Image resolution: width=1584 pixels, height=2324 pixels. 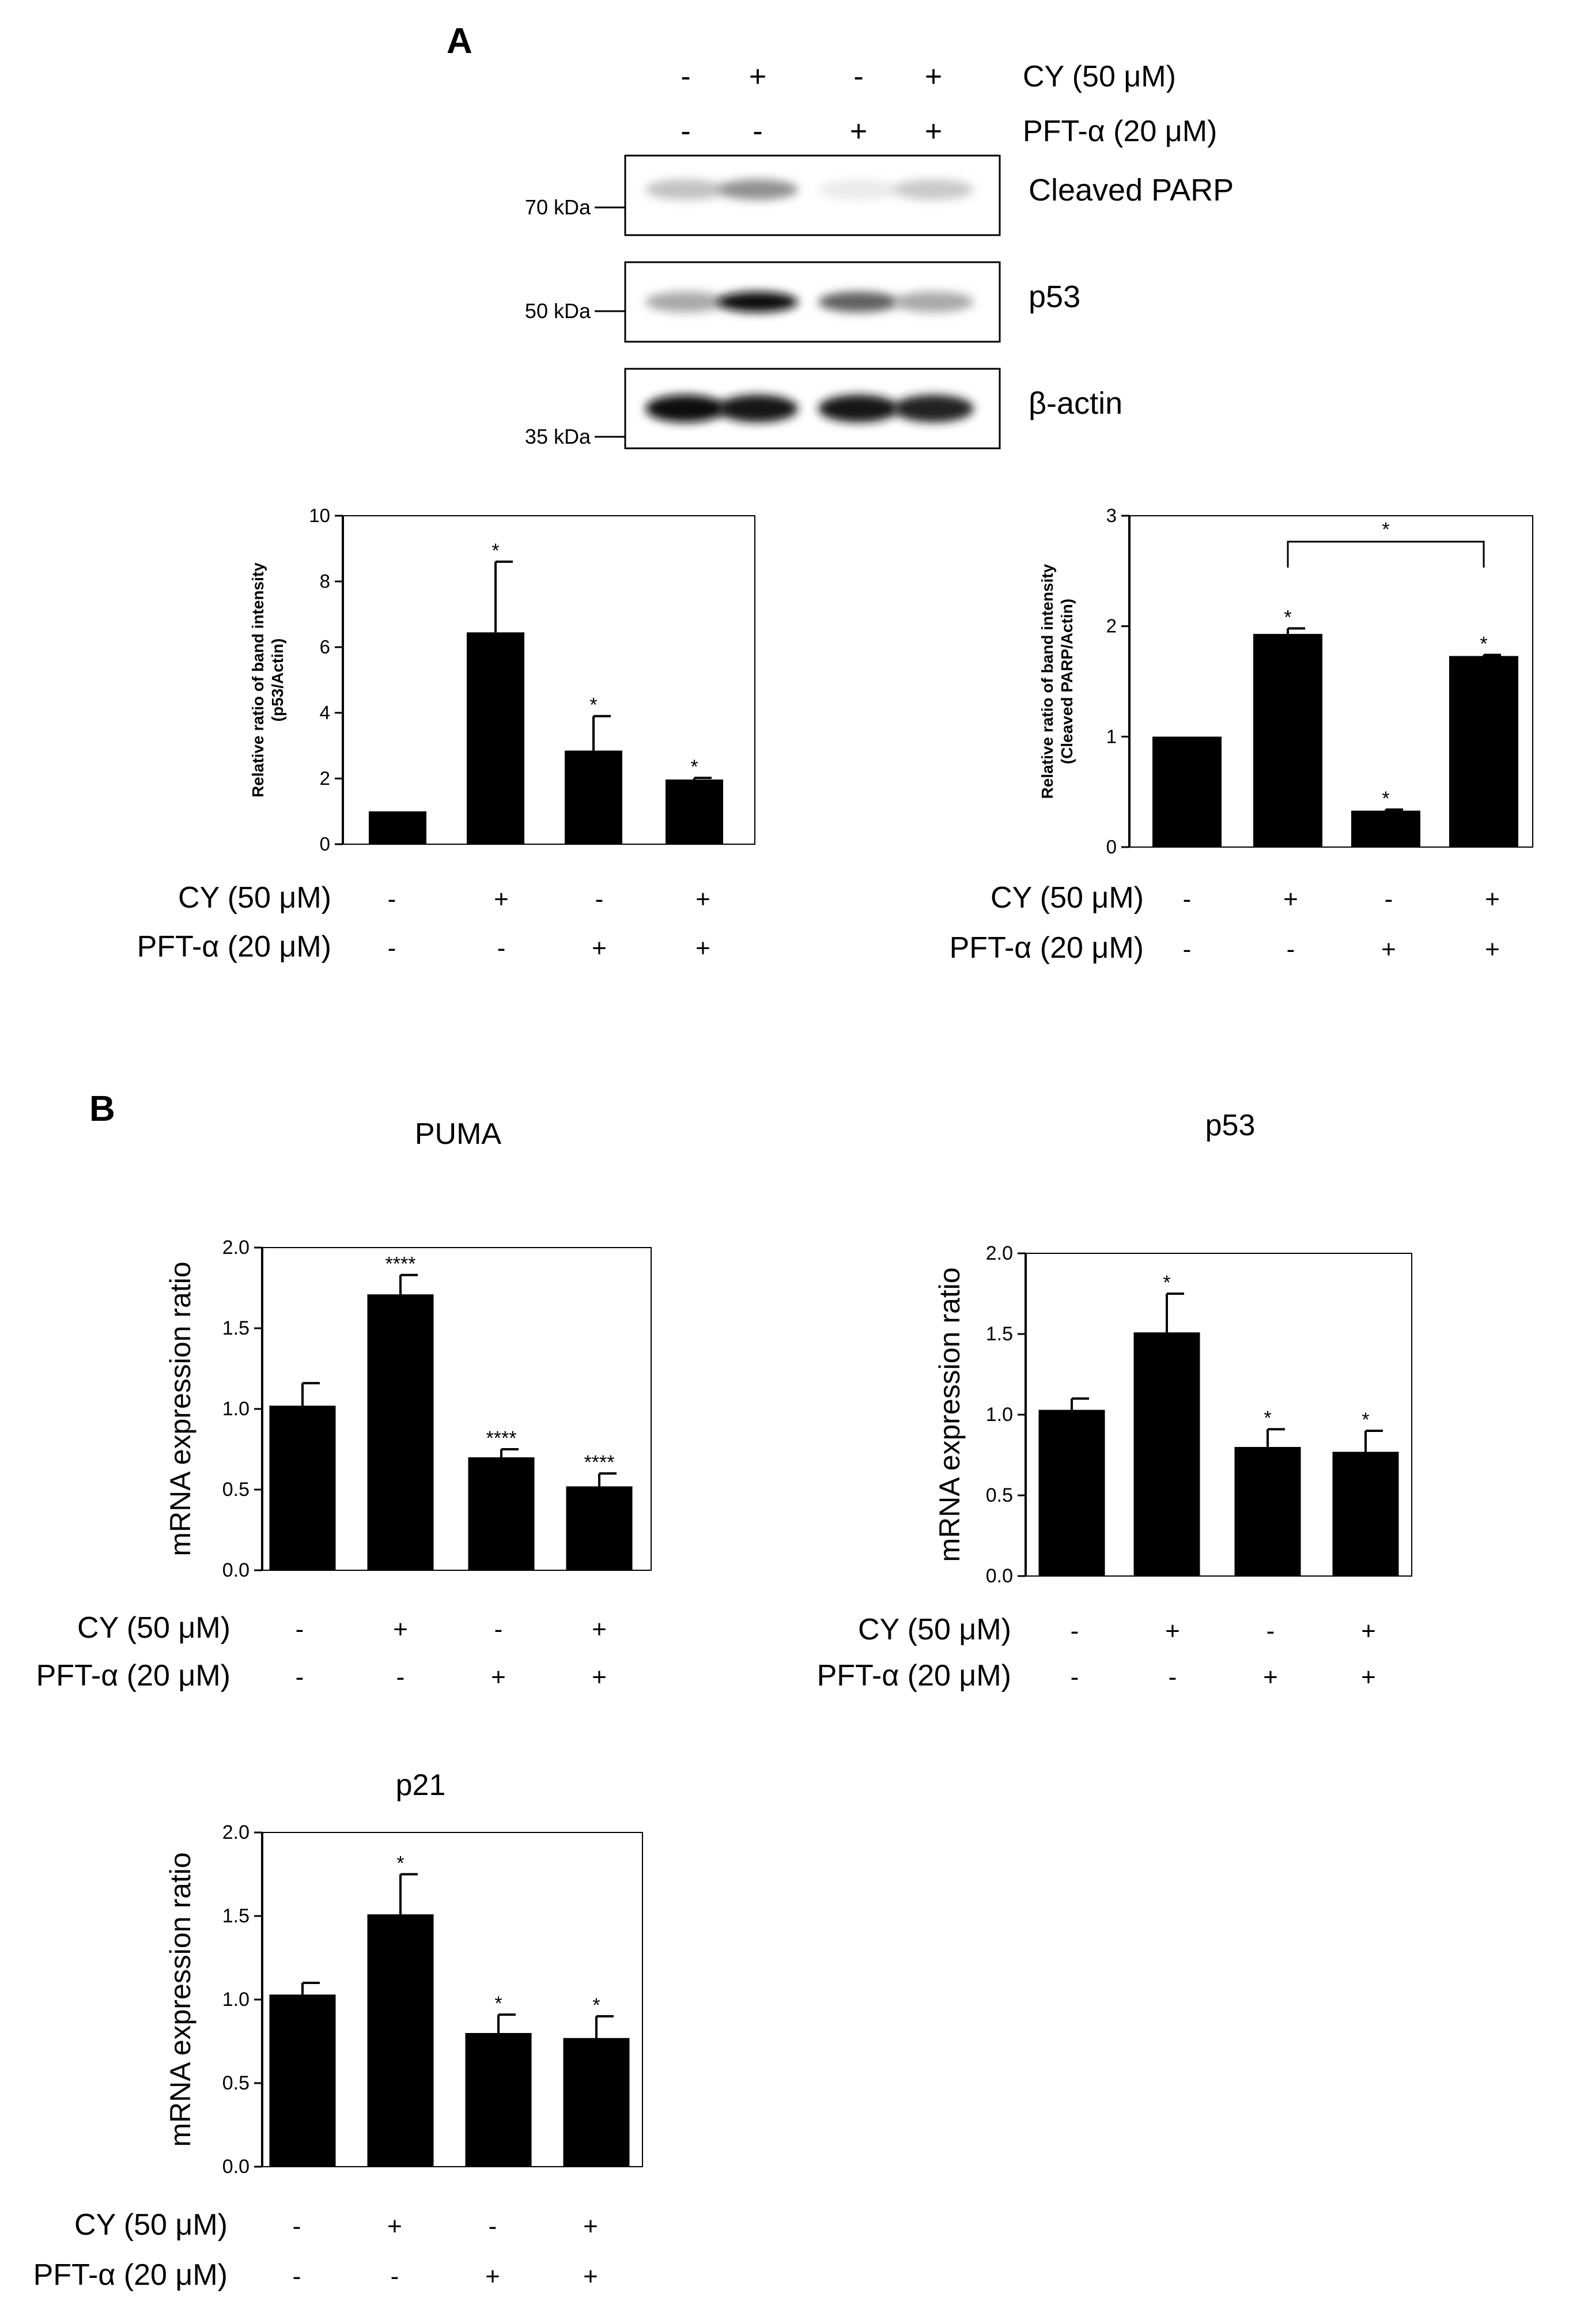 What do you see at coordinates (320, 515) in the screenshot?
I see `chart-0-ytick-label-5: 10` at bounding box center [320, 515].